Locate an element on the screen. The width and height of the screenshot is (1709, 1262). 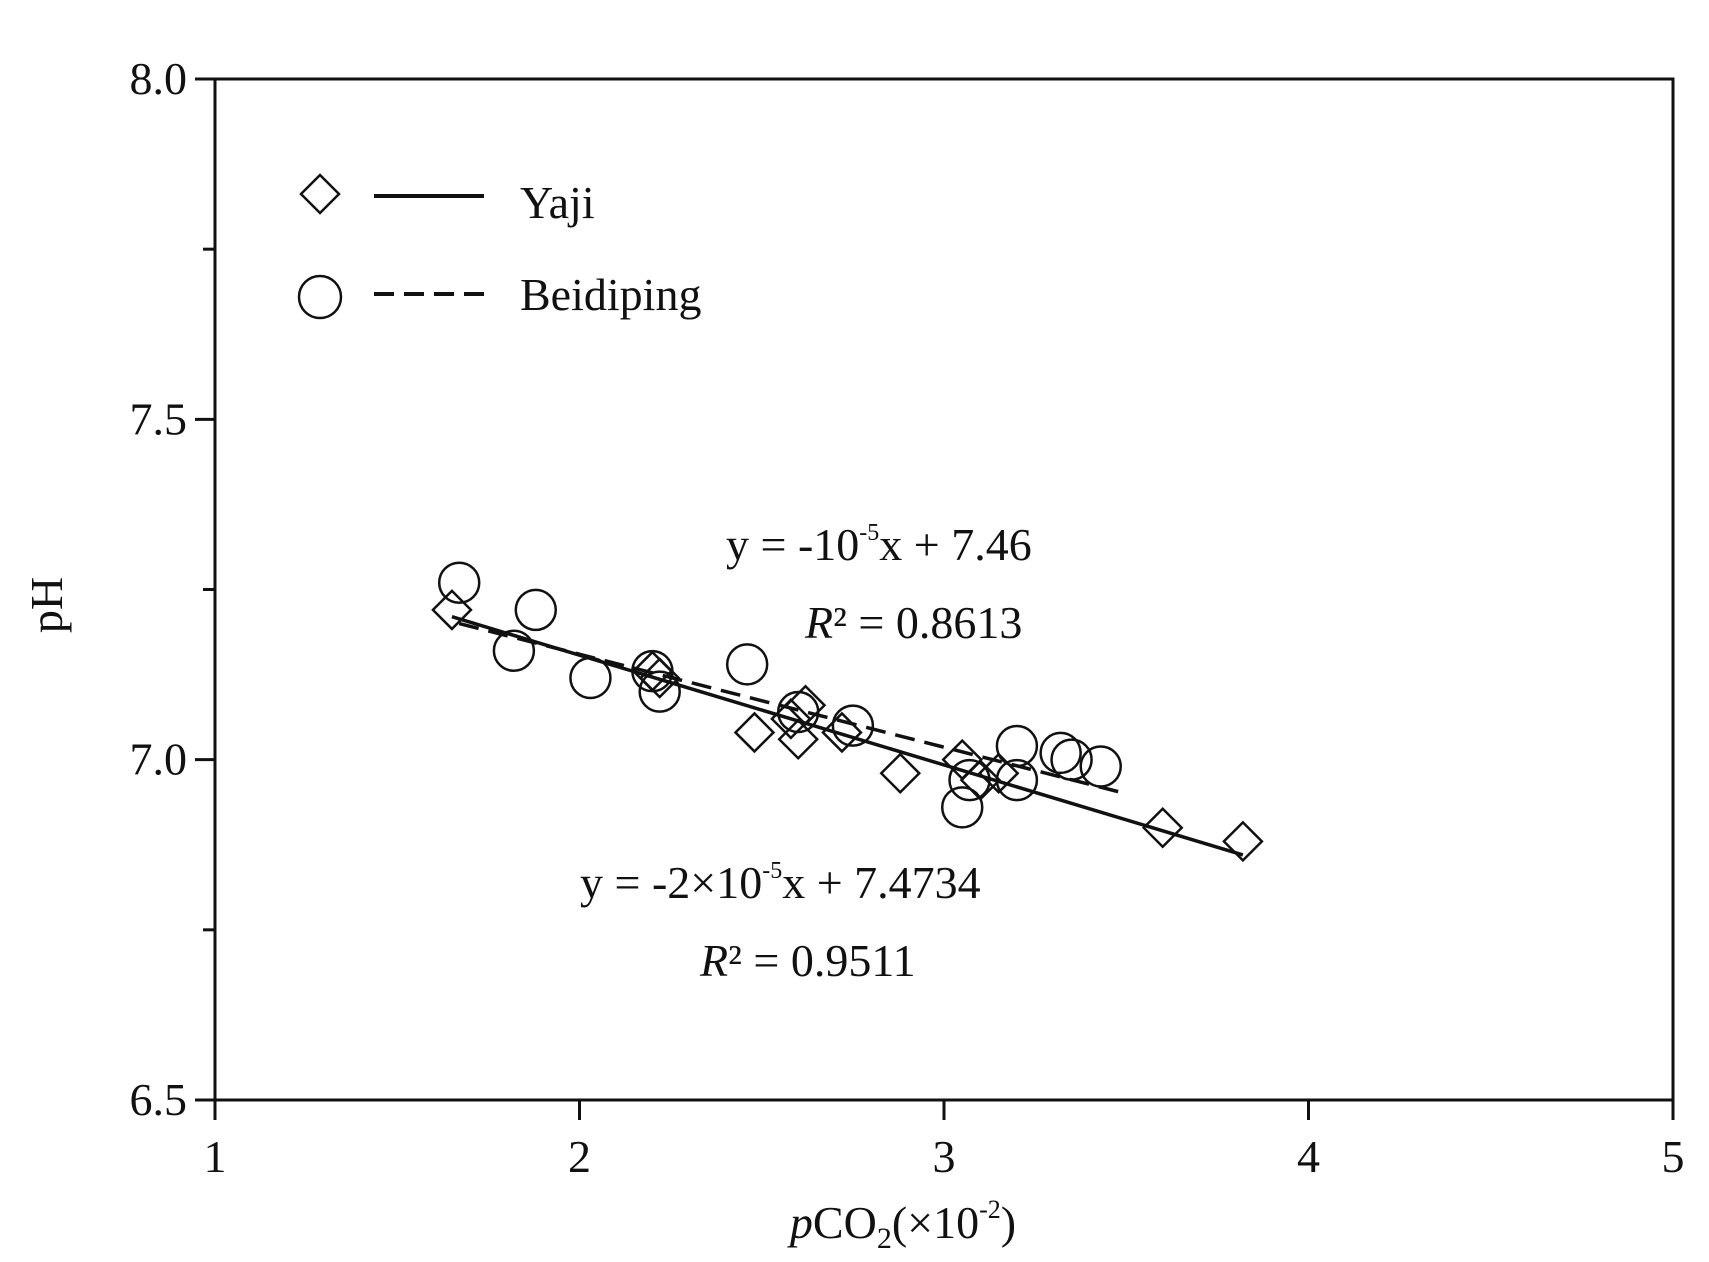
x-axis: 1 2 3 4 5 is located at coordinates (944, 1141).